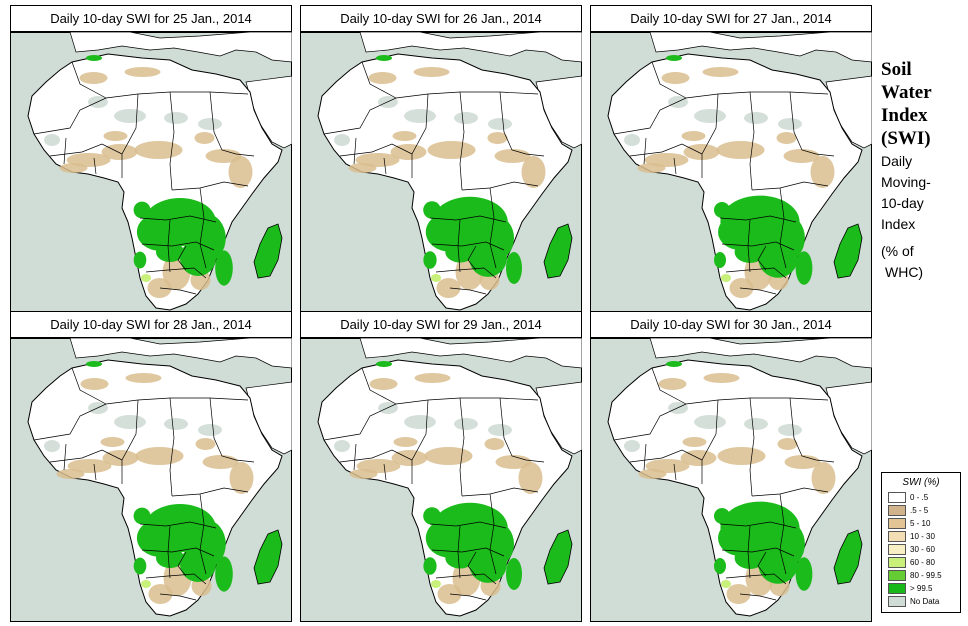 The width and height of the screenshot is (968, 626). I want to click on legend-label: > 99.5, so click(921, 588).